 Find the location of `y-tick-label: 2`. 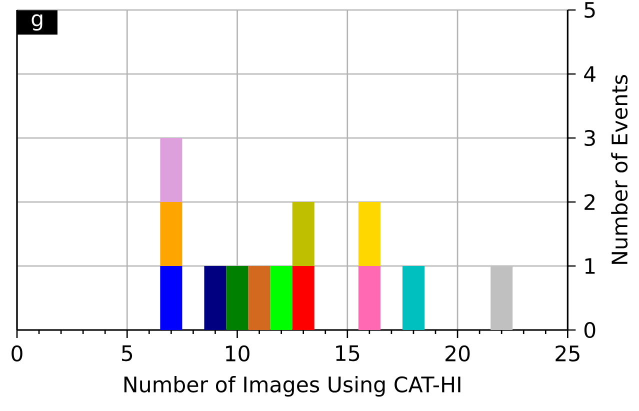

y-tick-label: 2 is located at coordinates (589, 202).